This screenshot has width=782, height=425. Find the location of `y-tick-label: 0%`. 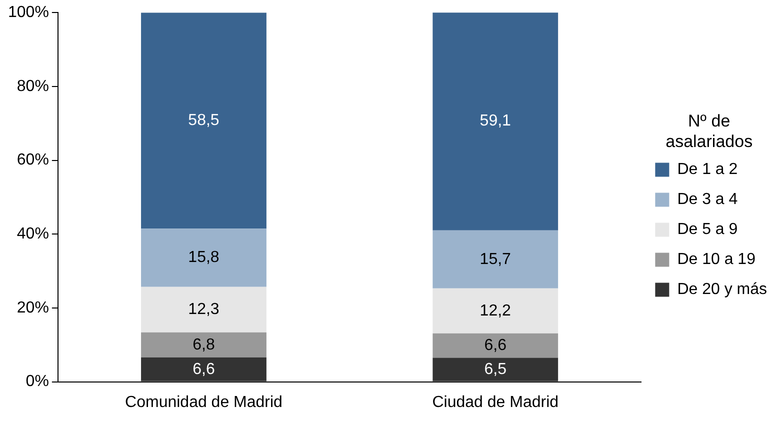

y-tick-label: 0% is located at coordinates (37, 381).